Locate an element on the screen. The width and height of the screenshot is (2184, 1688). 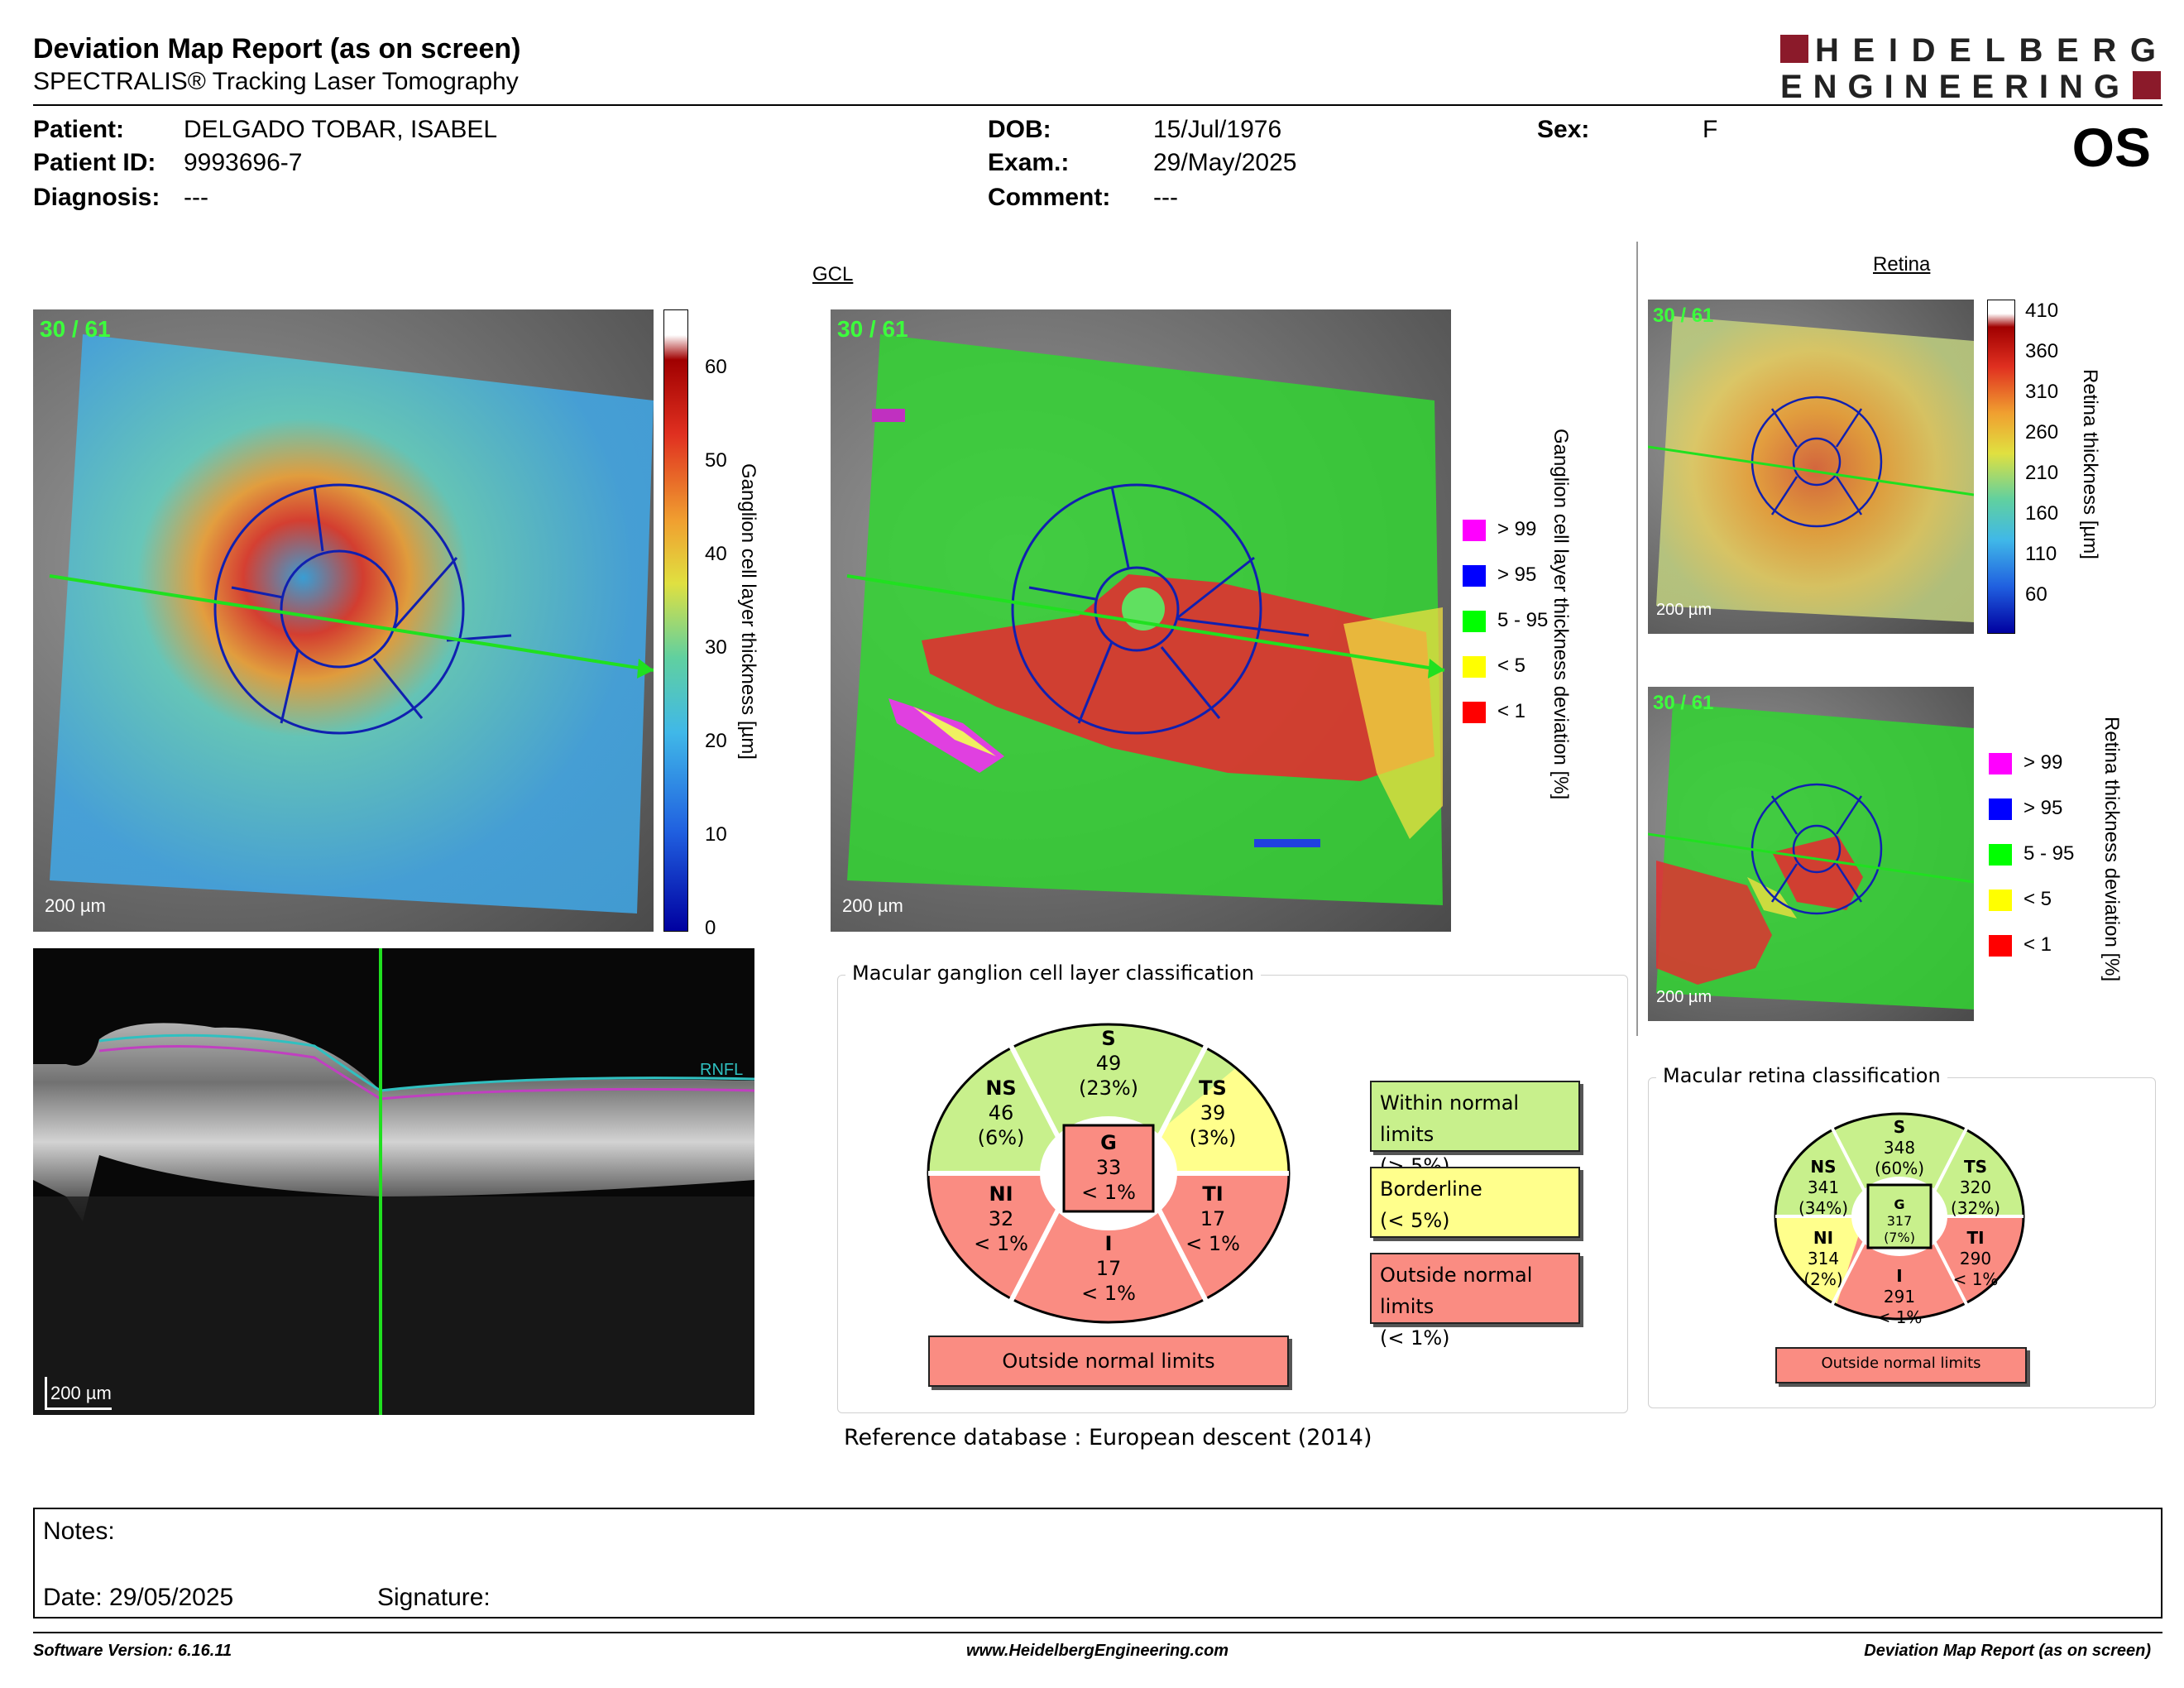
oct-bscan: RNFL 200 µm is located at coordinates (393, 1181).